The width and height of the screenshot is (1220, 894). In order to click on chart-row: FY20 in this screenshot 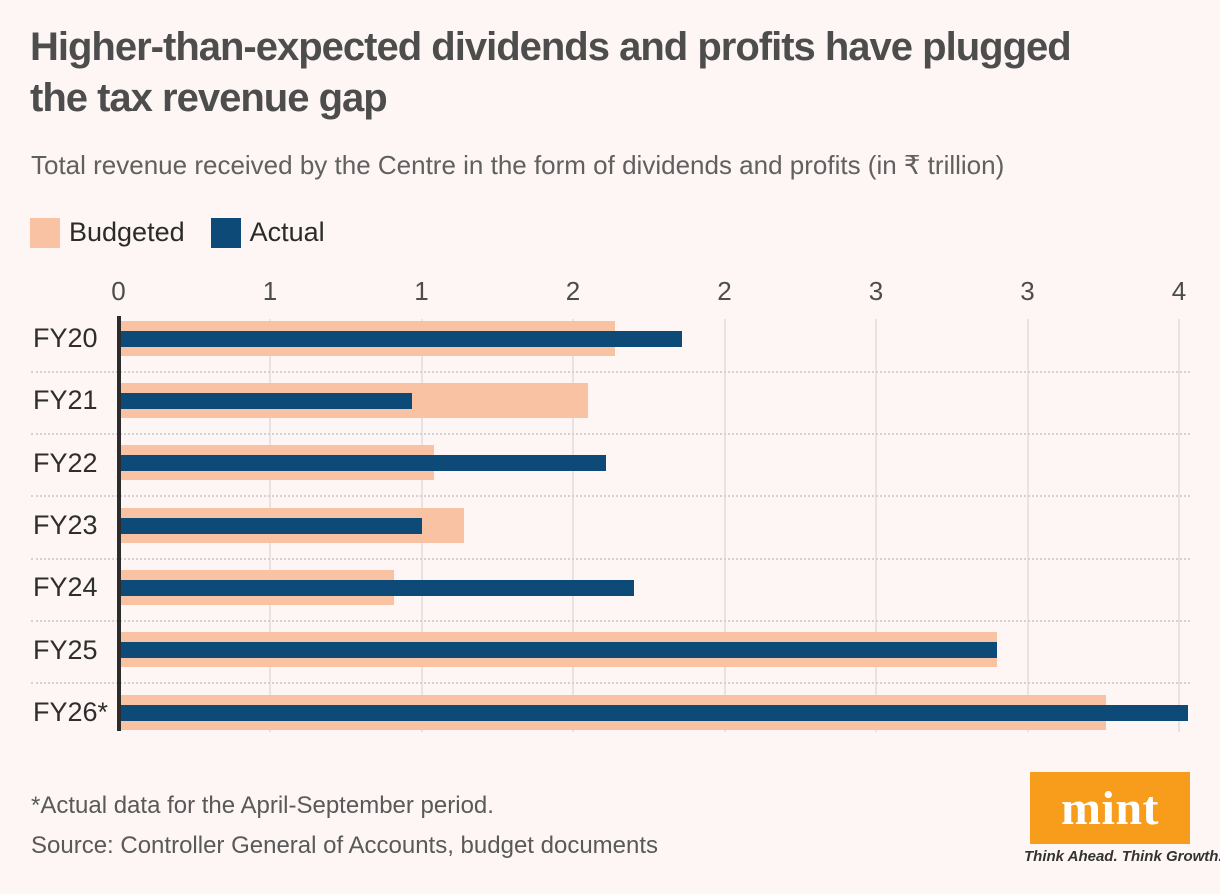, I will do `click(610, 349)`.